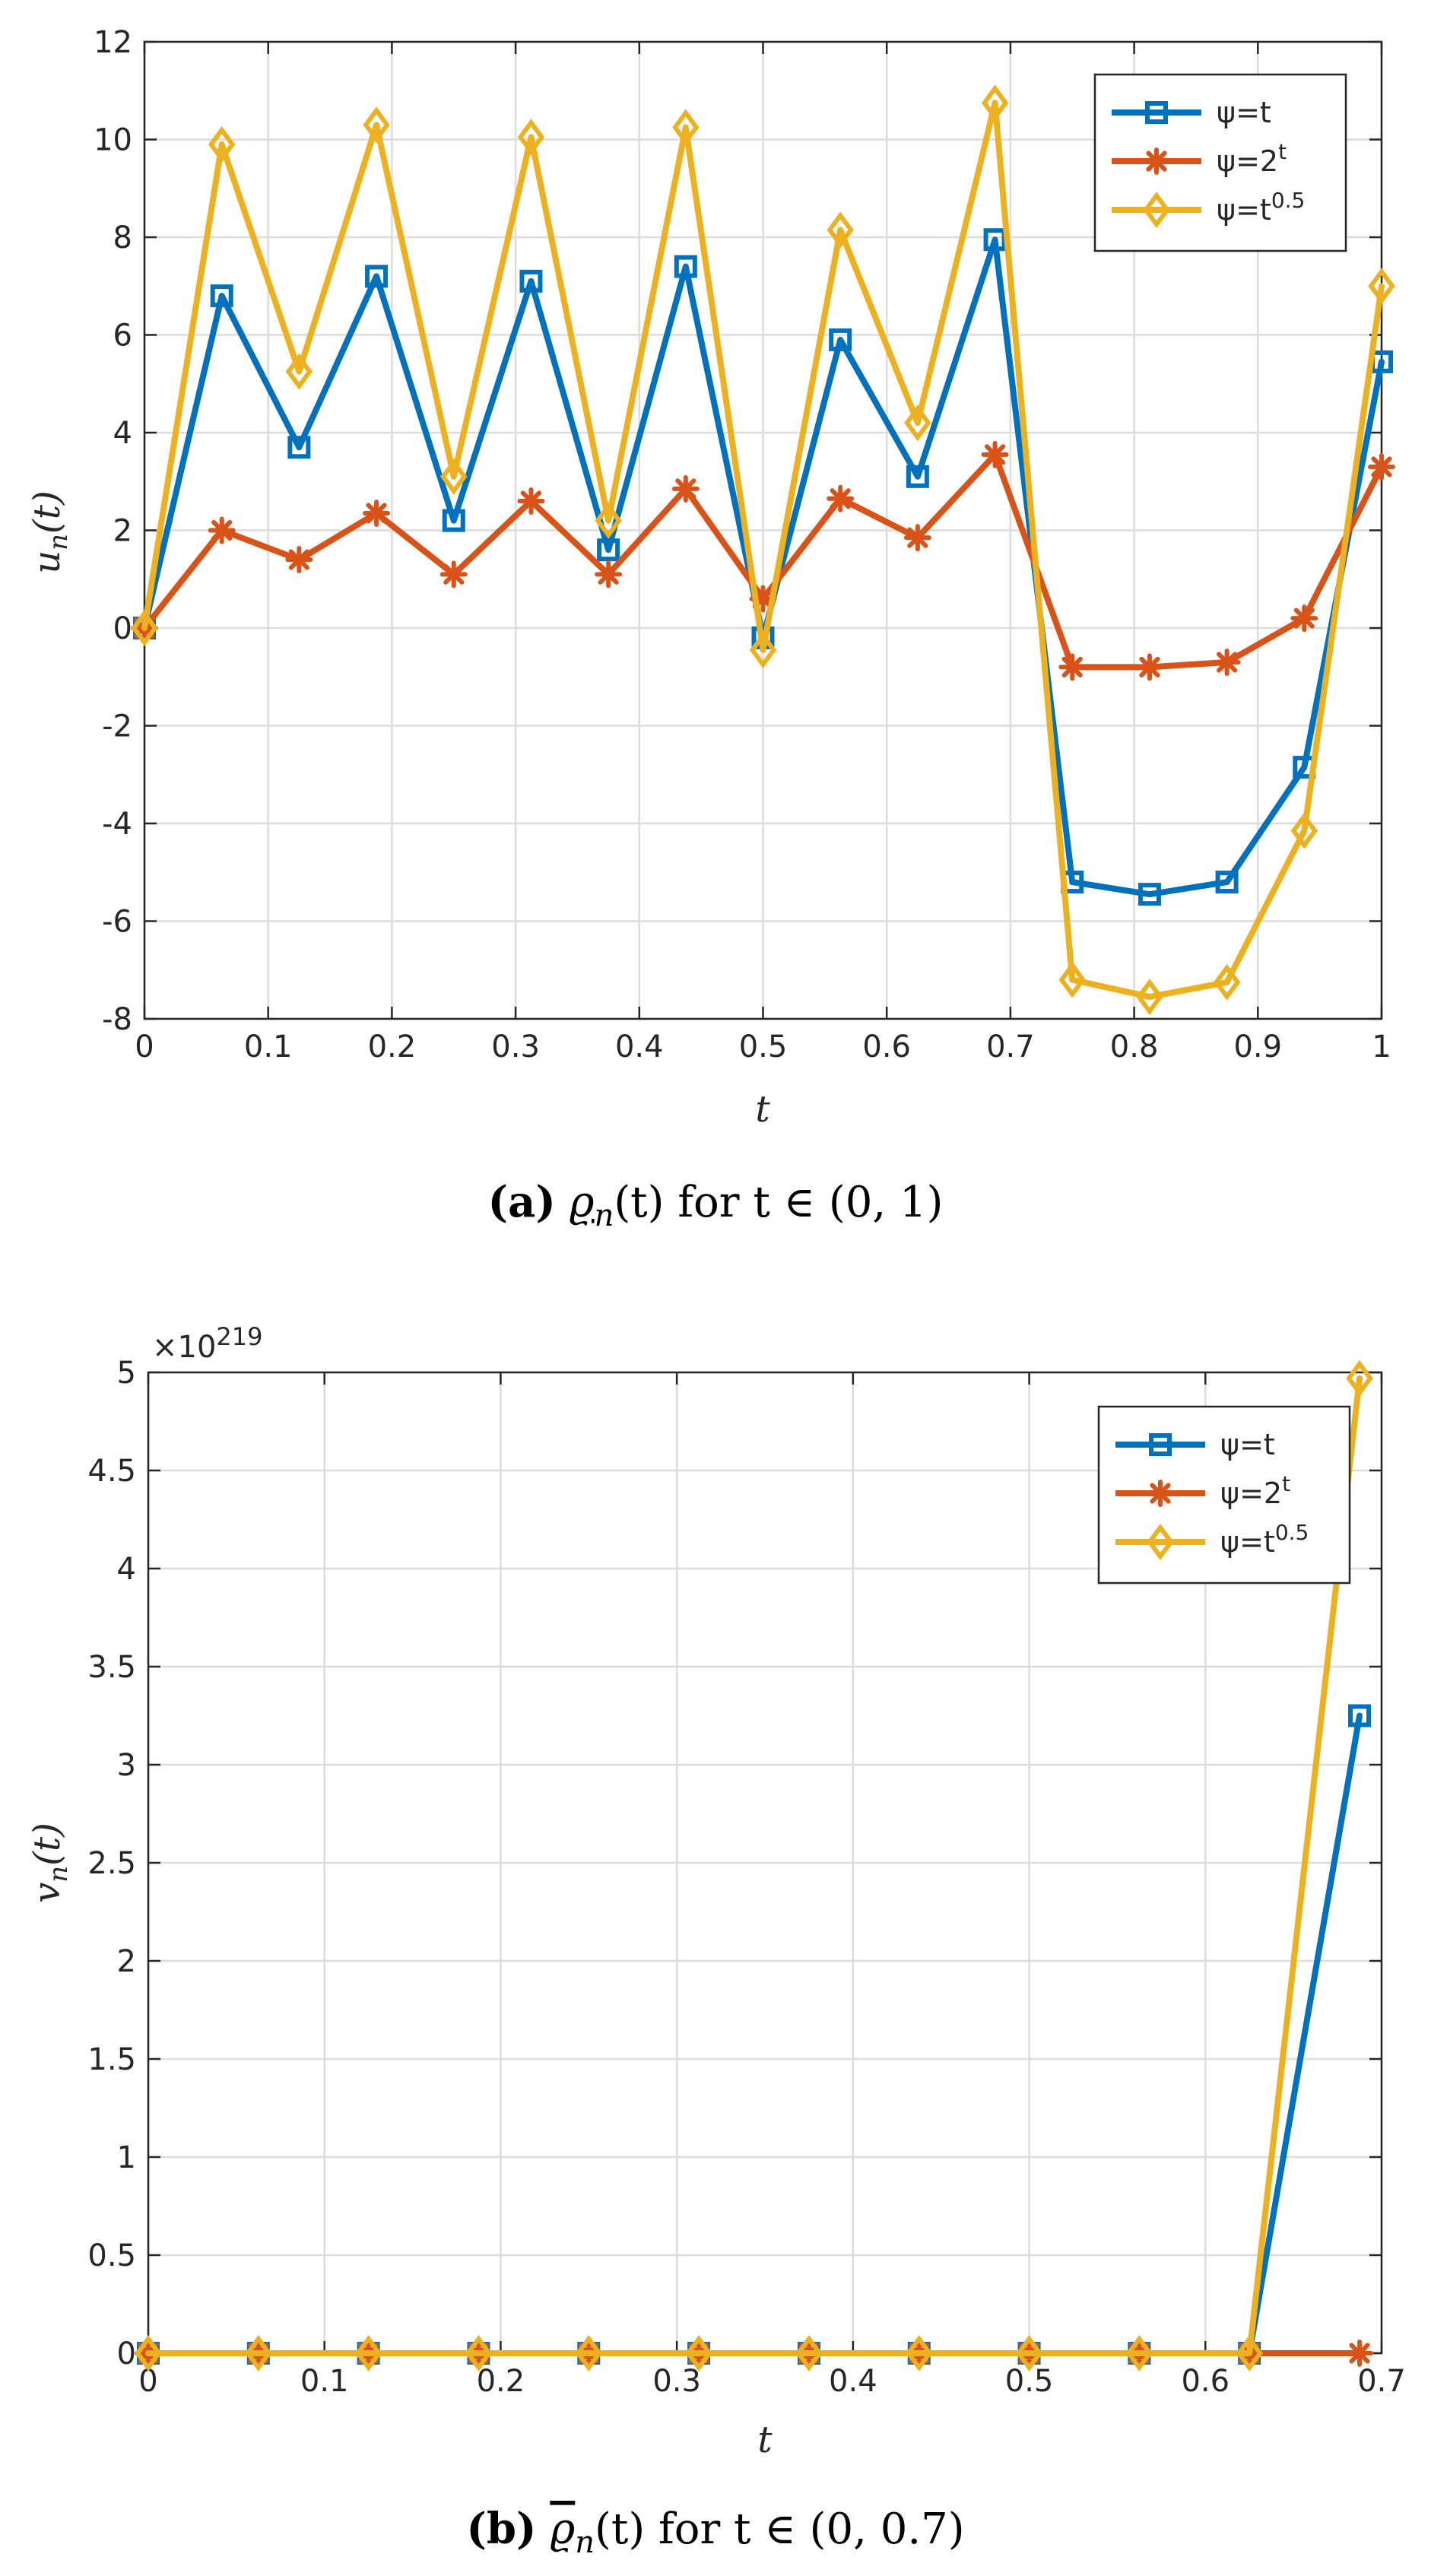  I want to click on panel-b-legend-entry-1-marker, so click(1160, 1444).